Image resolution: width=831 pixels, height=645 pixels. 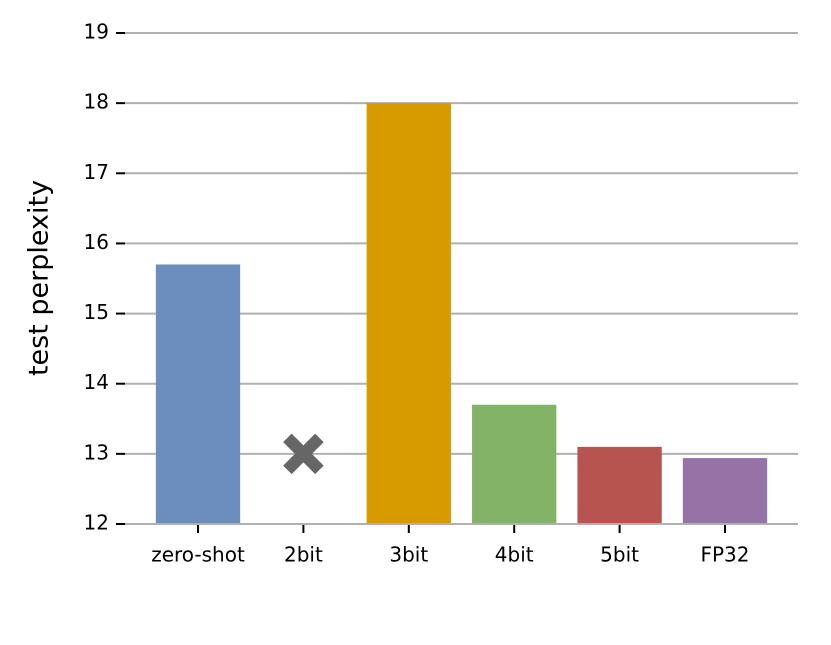 What do you see at coordinates (619, 555) in the screenshot?
I see `x-tick-label: 5bit` at bounding box center [619, 555].